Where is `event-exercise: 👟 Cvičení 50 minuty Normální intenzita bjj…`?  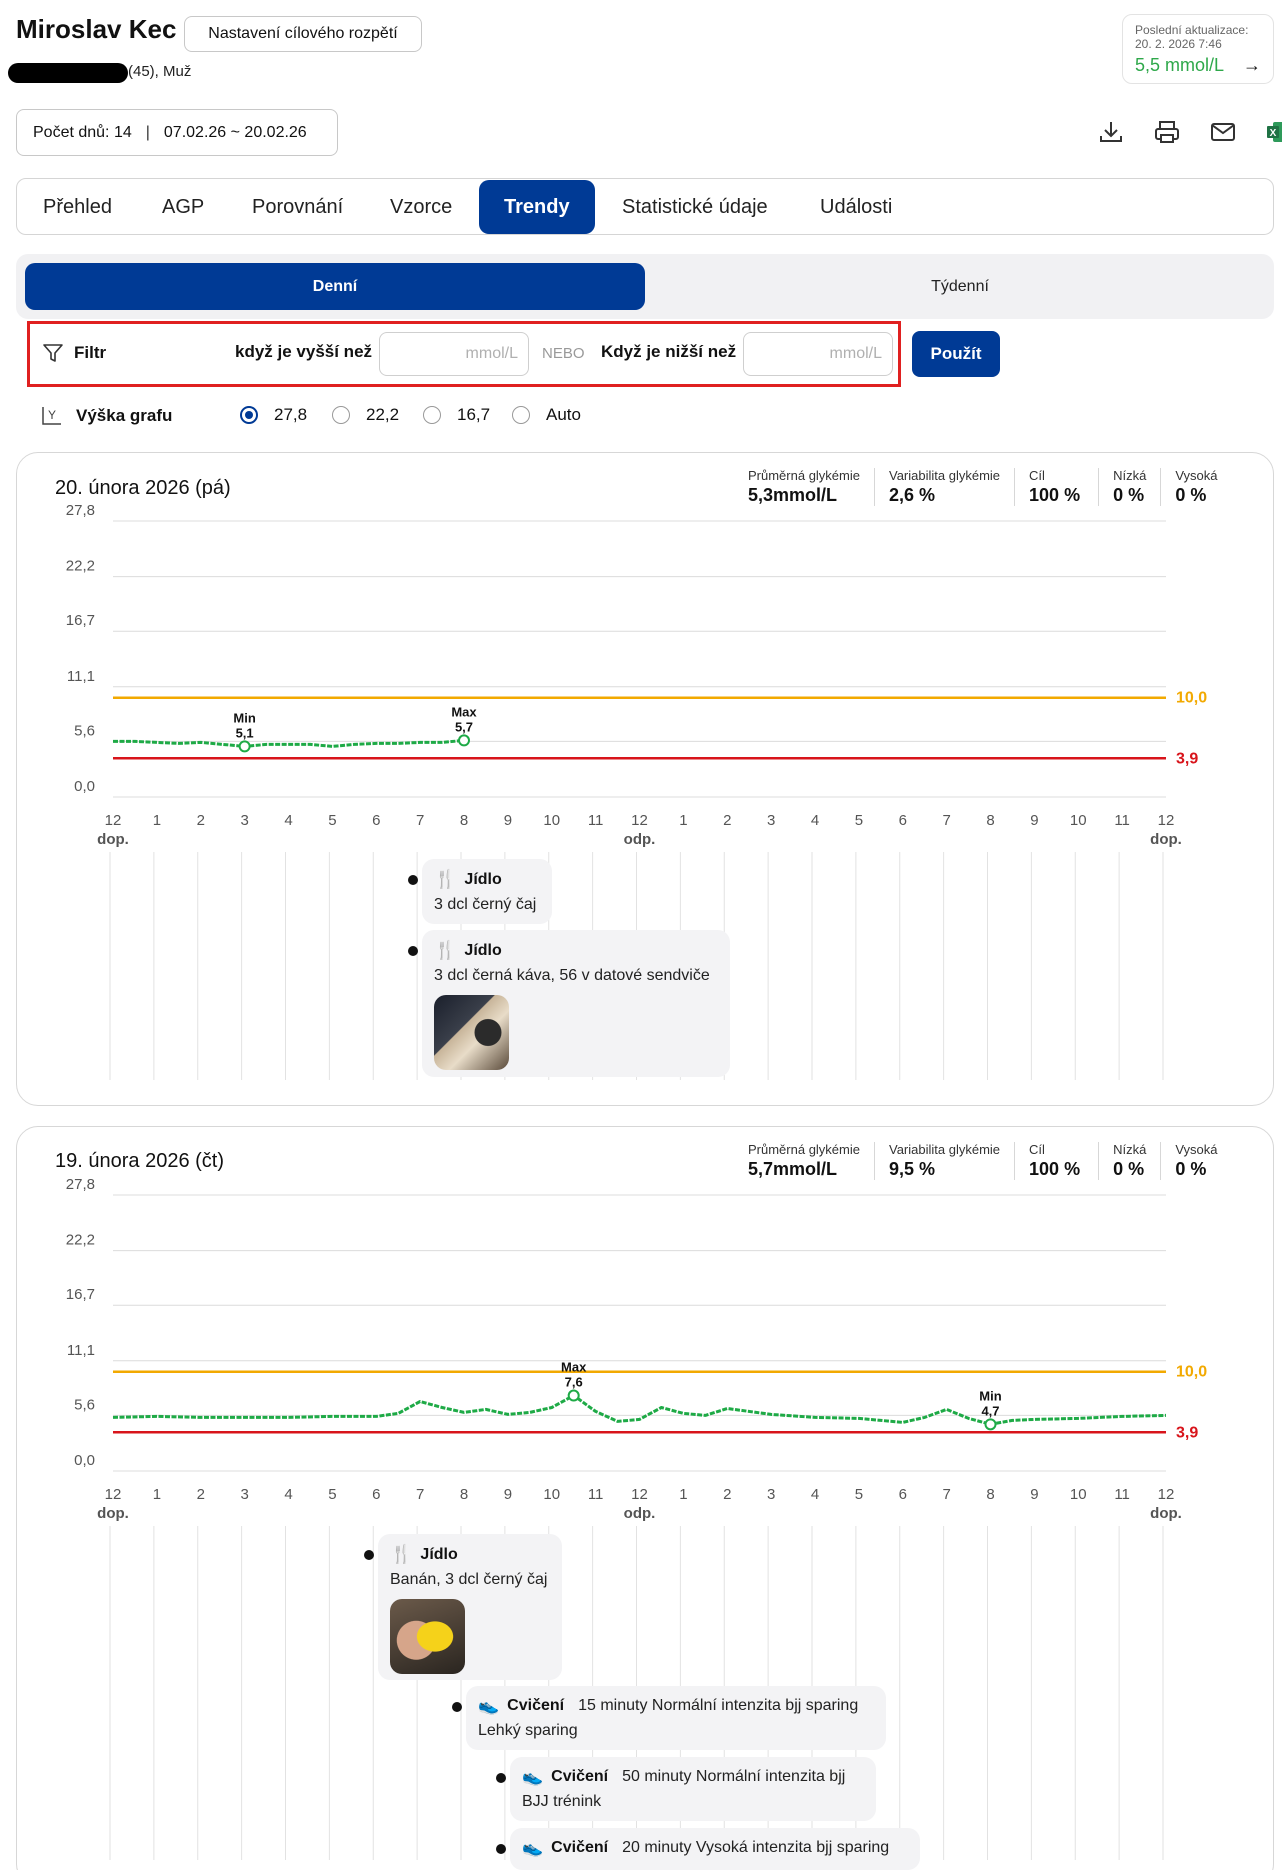
event-exercise: 👟 Cvičení 50 minuty Normální intenzita bjj… is located at coordinates (686, 1789).